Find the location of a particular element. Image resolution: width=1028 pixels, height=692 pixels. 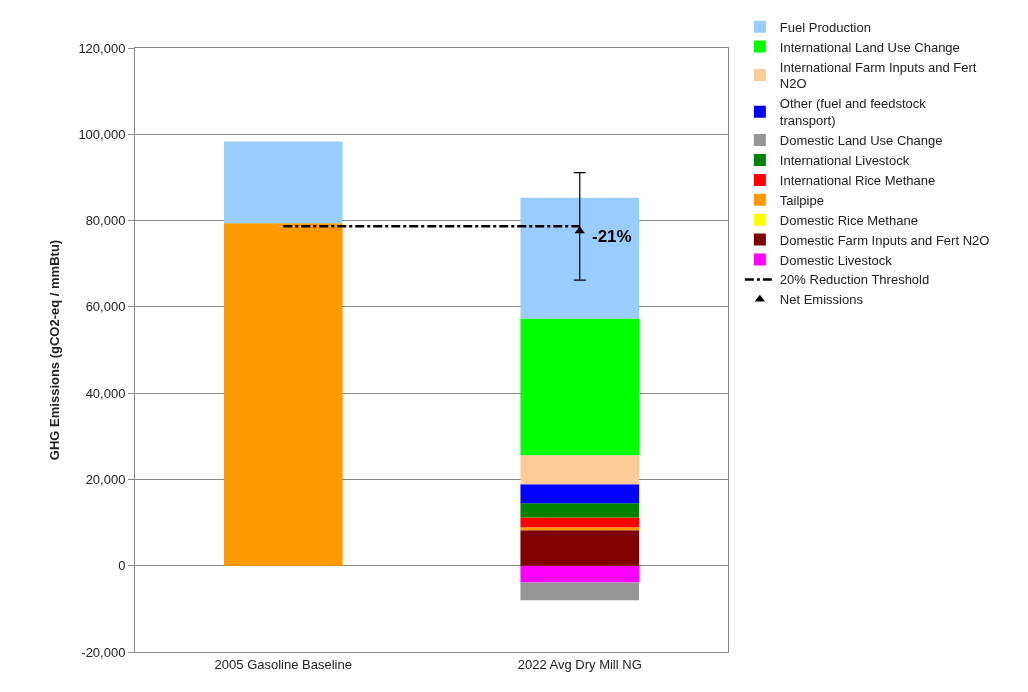

x-tick-label: 2022 Avg Dry Mill NG is located at coordinates (579, 664).